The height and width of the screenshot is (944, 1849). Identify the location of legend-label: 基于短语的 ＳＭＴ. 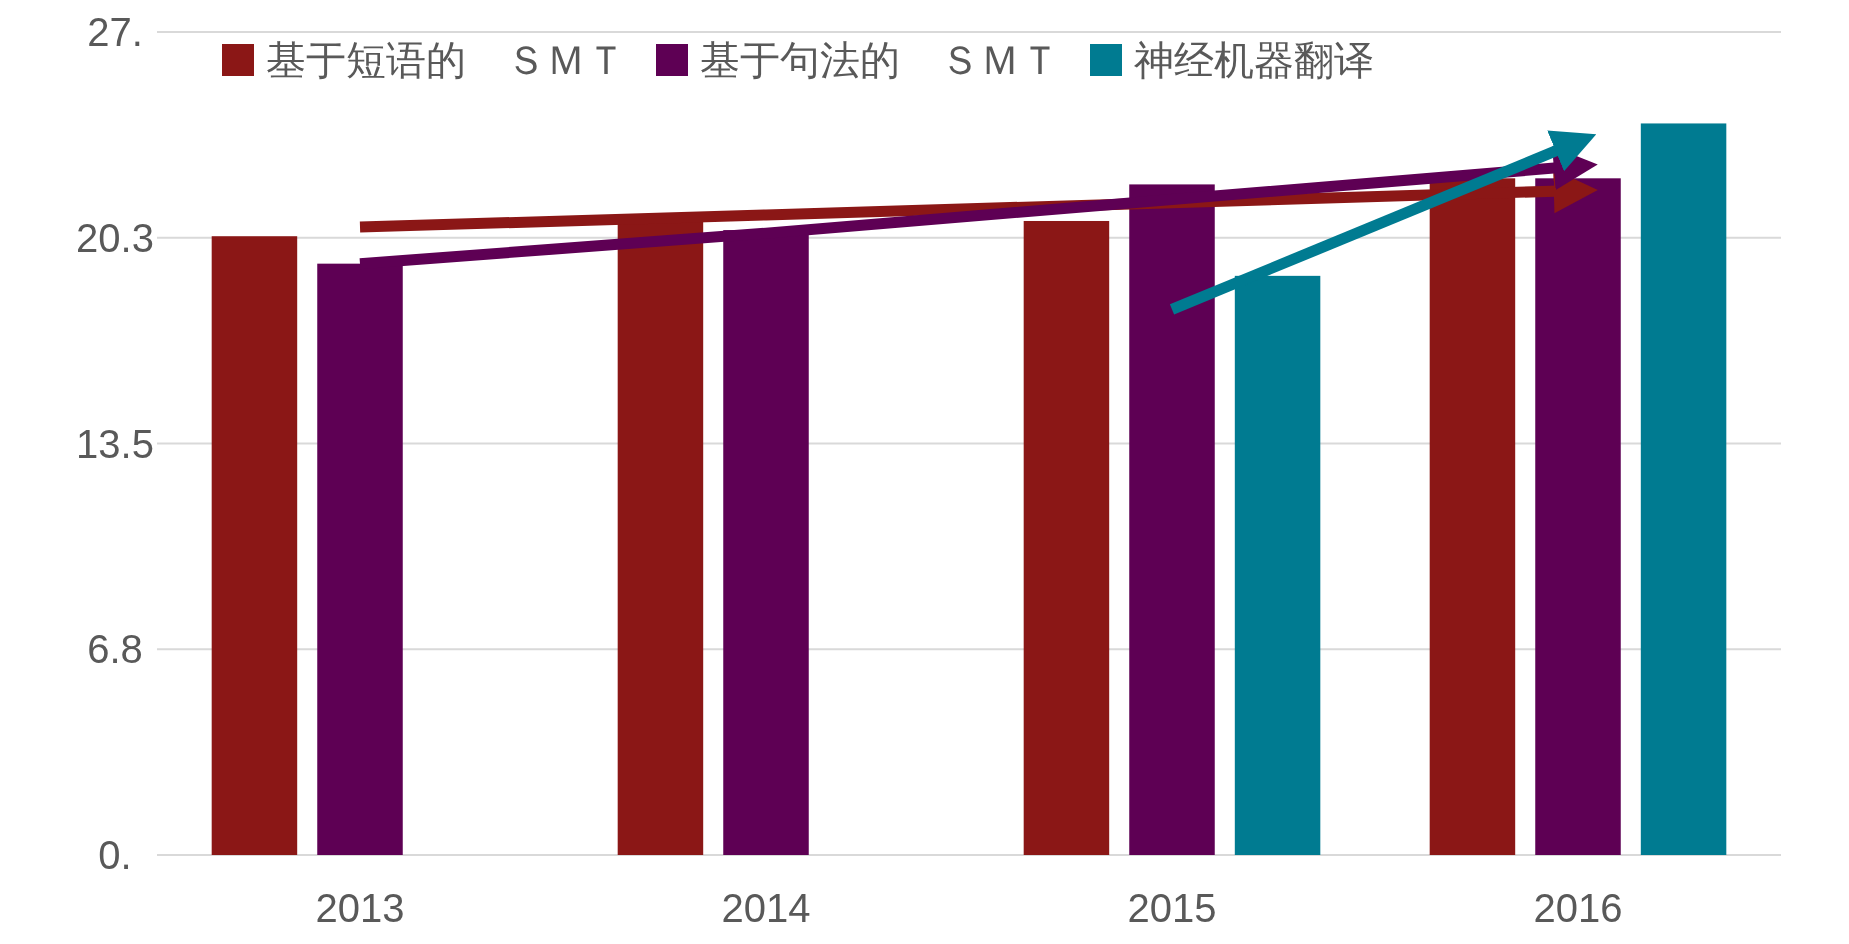
(446, 60).